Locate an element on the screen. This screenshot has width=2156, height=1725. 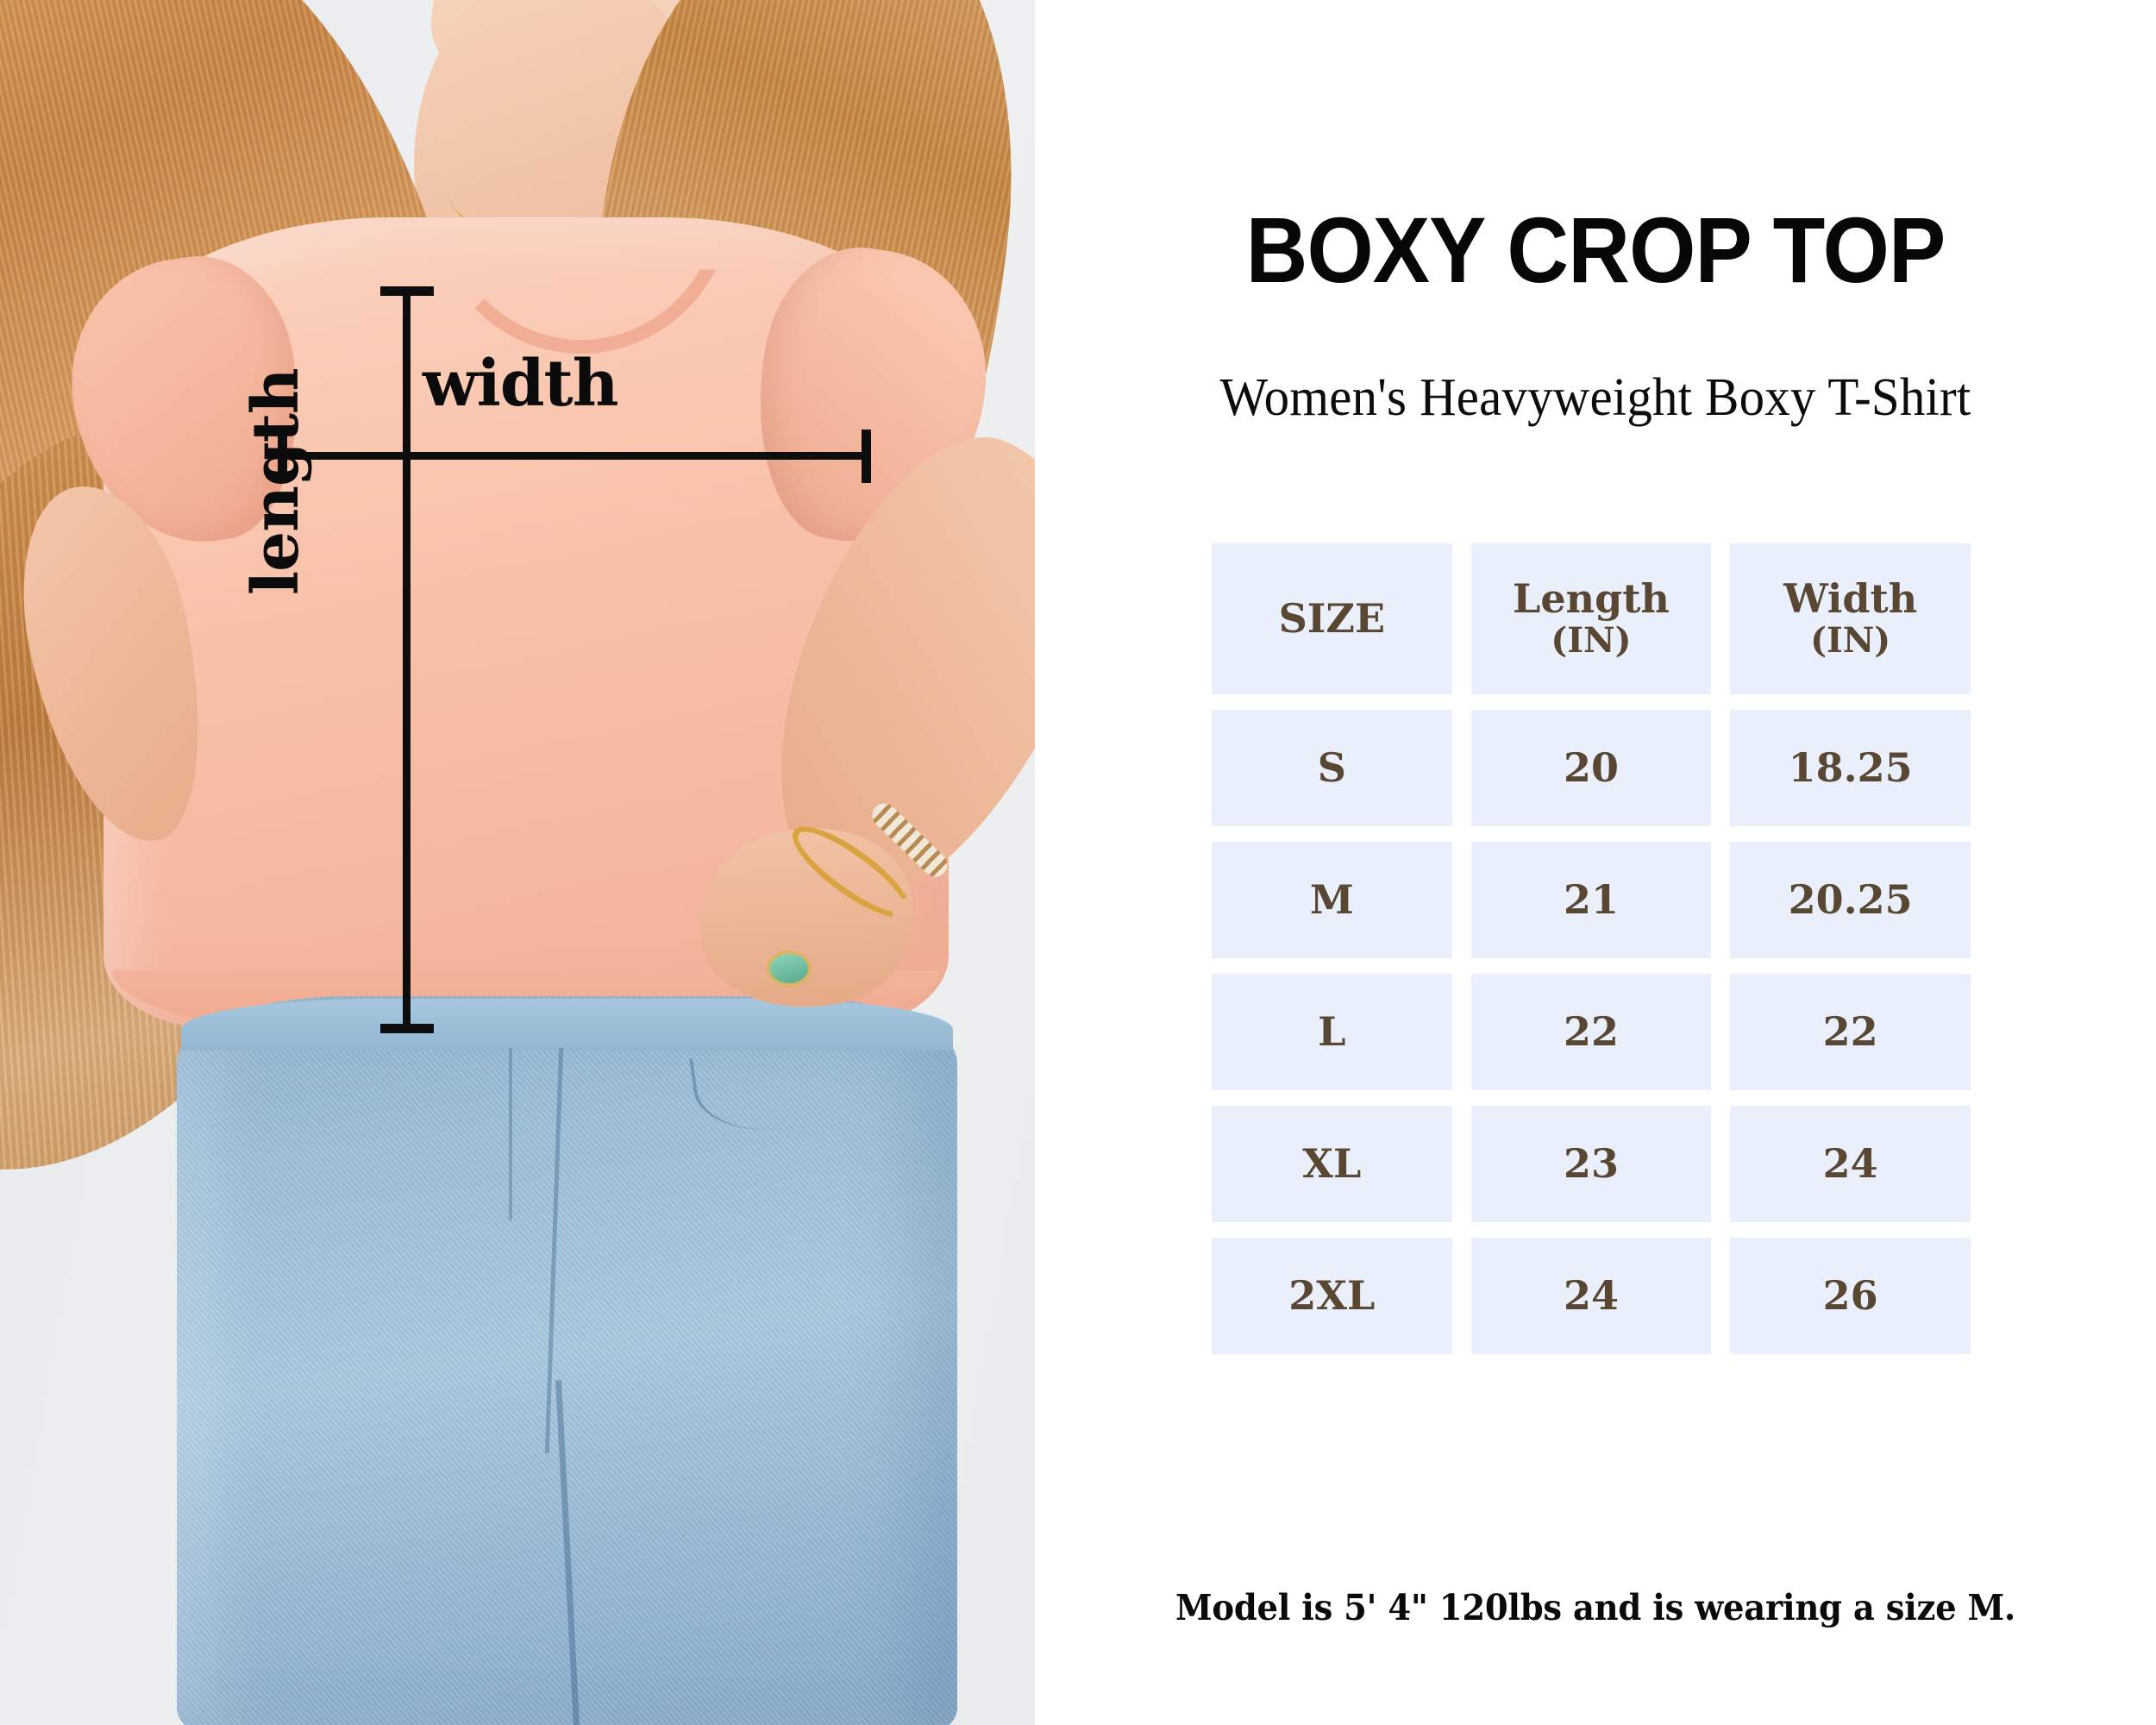
cell-length: 20 is located at coordinates (1591, 767).